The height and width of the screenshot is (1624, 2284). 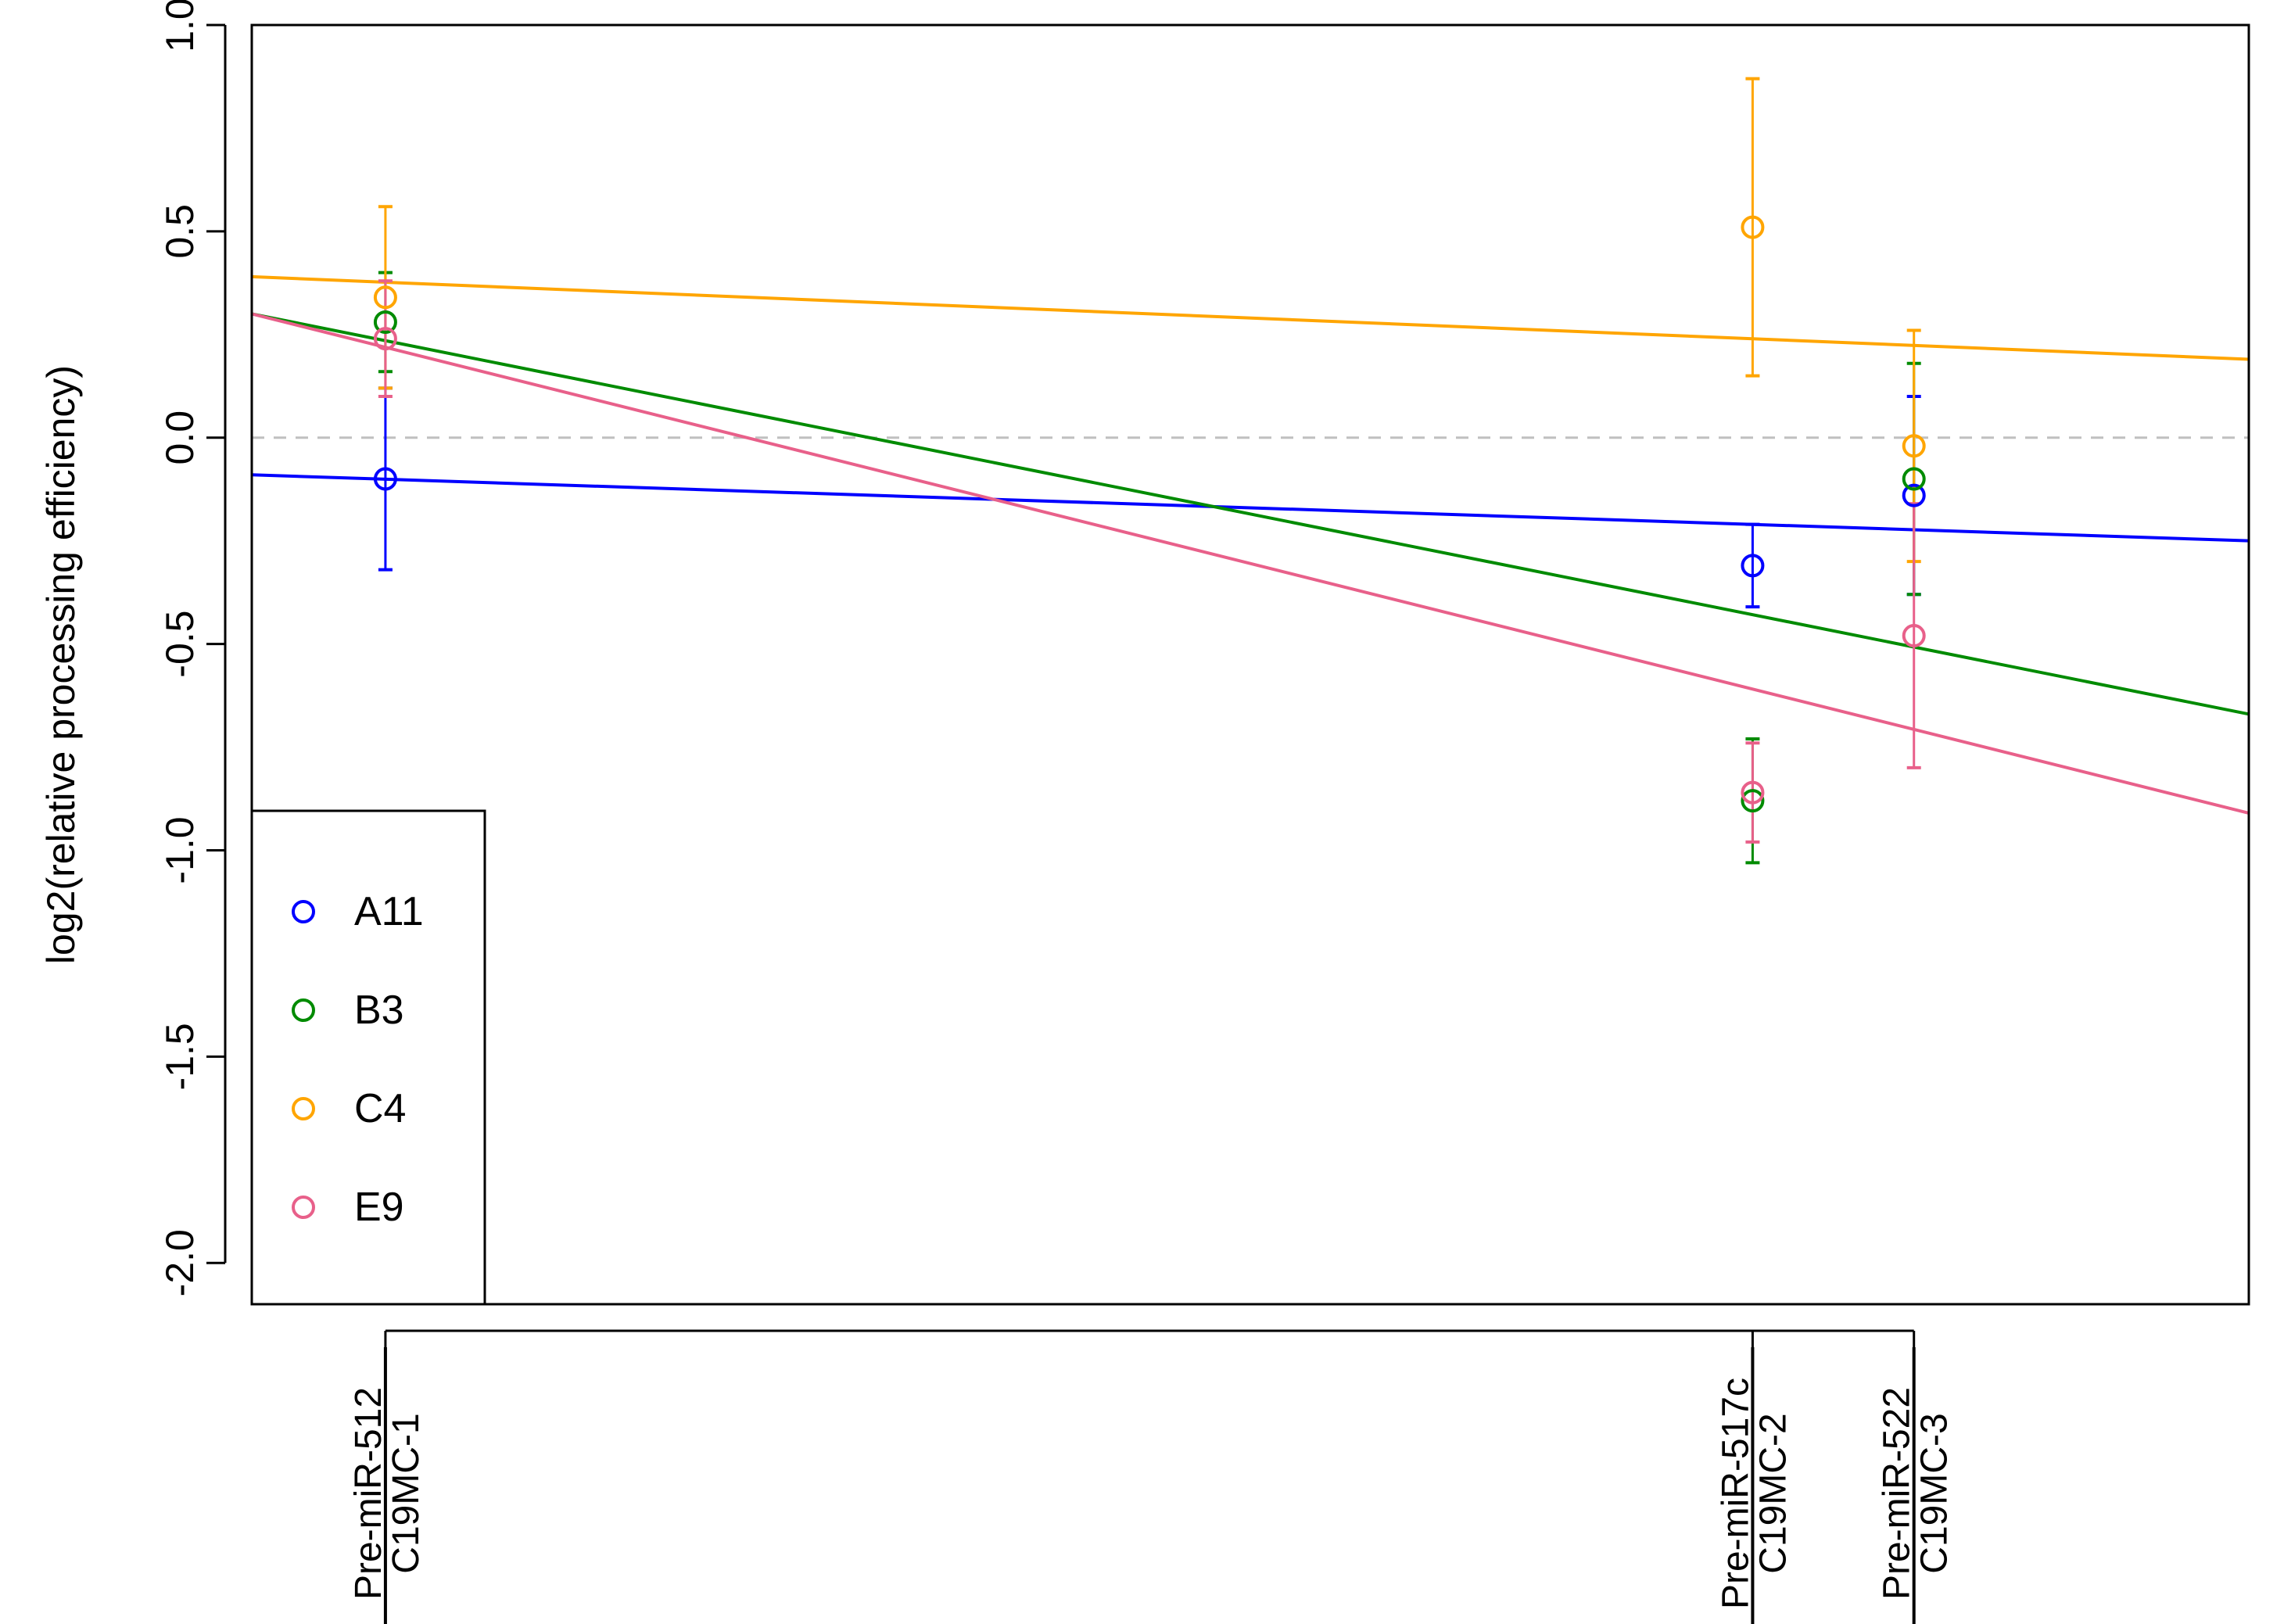 What do you see at coordinates (303, 1108) in the screenshot?
I see `legend-marker-c4` at bounding box center [303, 1108].